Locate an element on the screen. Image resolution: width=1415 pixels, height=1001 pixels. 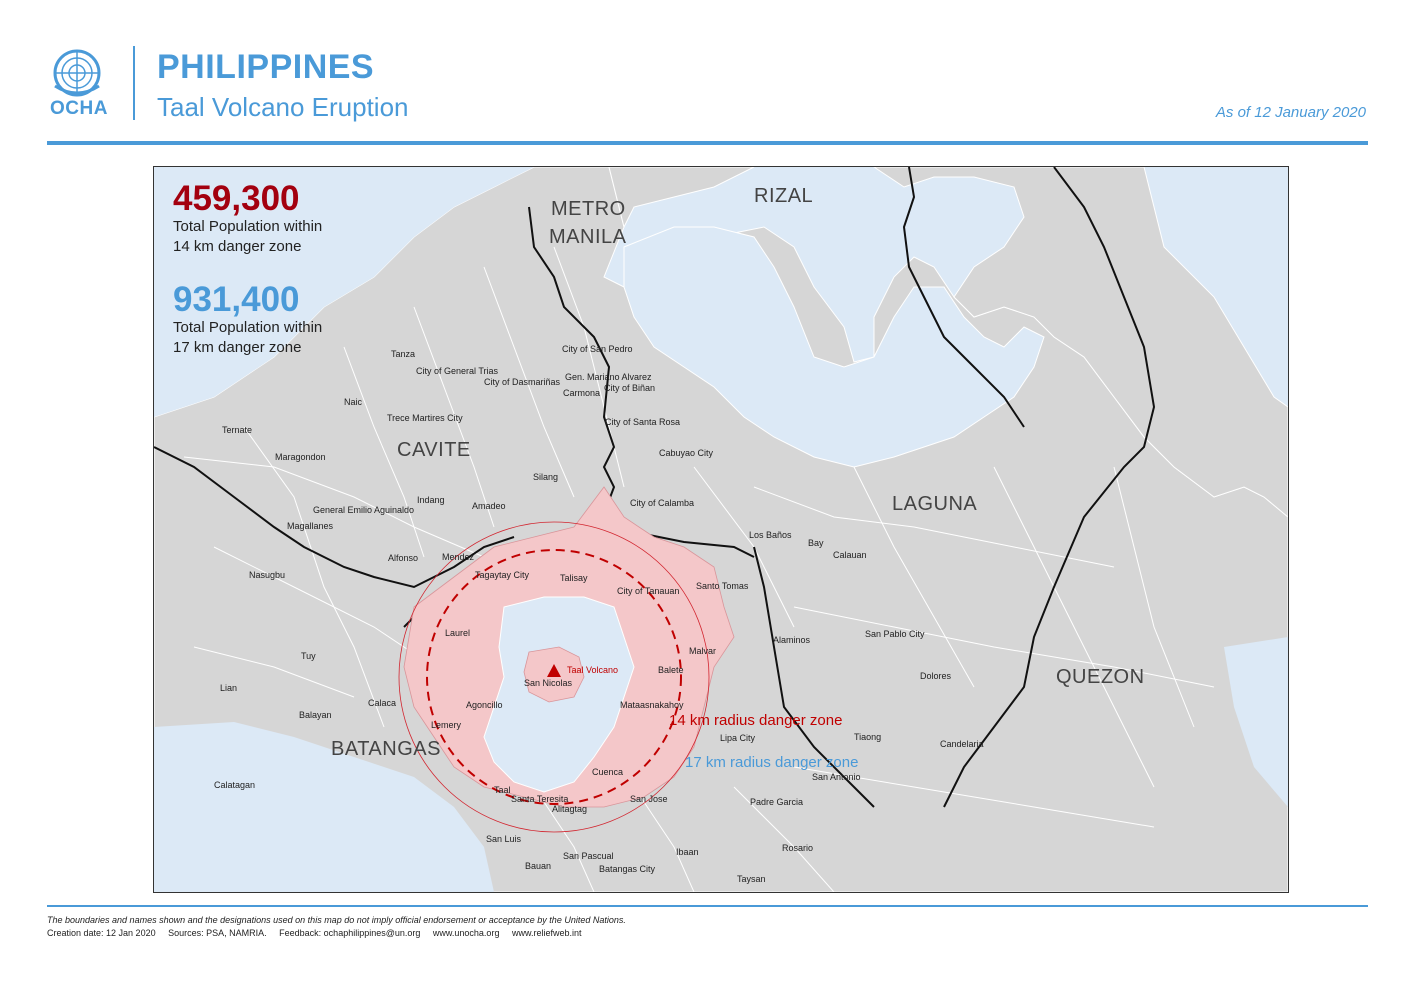
city-label: San Jose is located at coordinates (649, 799).